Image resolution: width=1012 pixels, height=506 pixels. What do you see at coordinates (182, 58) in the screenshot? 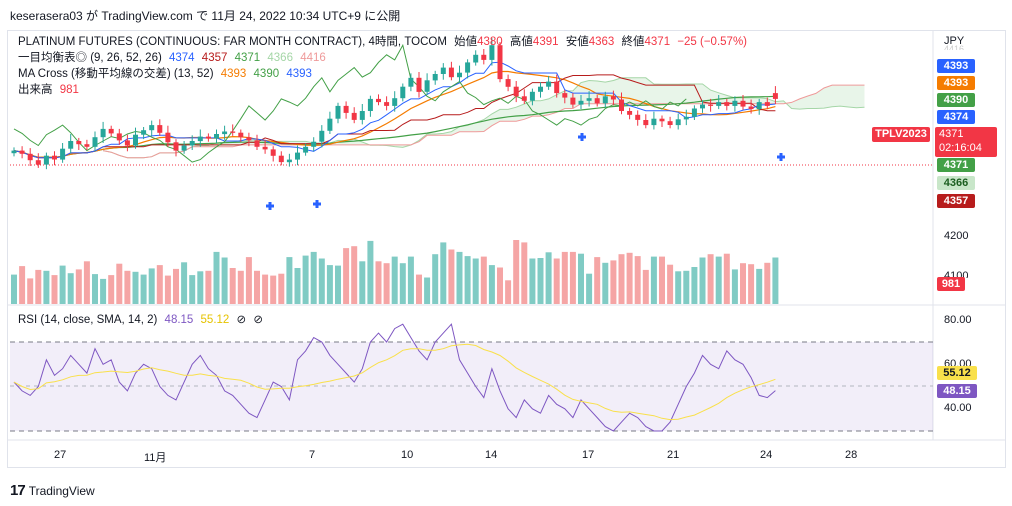
I see `ichimoku-conversion: 4374` at bounding box center [182, 58].